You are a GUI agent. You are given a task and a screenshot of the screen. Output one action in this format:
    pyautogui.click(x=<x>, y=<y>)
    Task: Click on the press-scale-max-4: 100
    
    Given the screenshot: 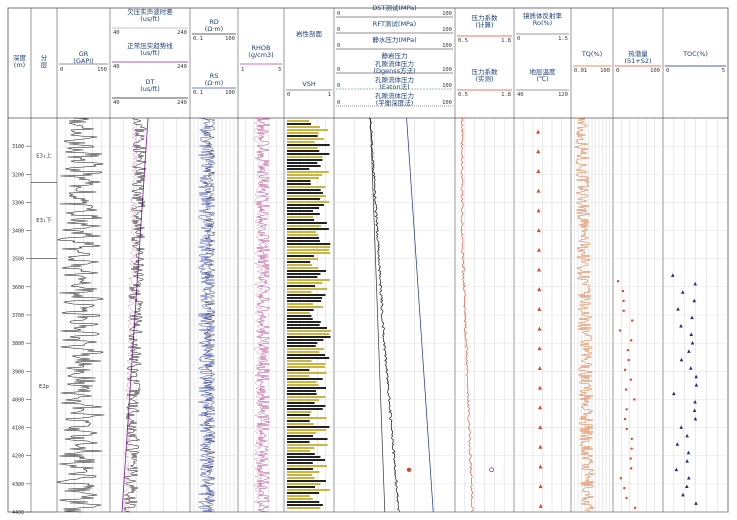 What is the action you would take?
    pyautogui.click(x=447, y=86)
    